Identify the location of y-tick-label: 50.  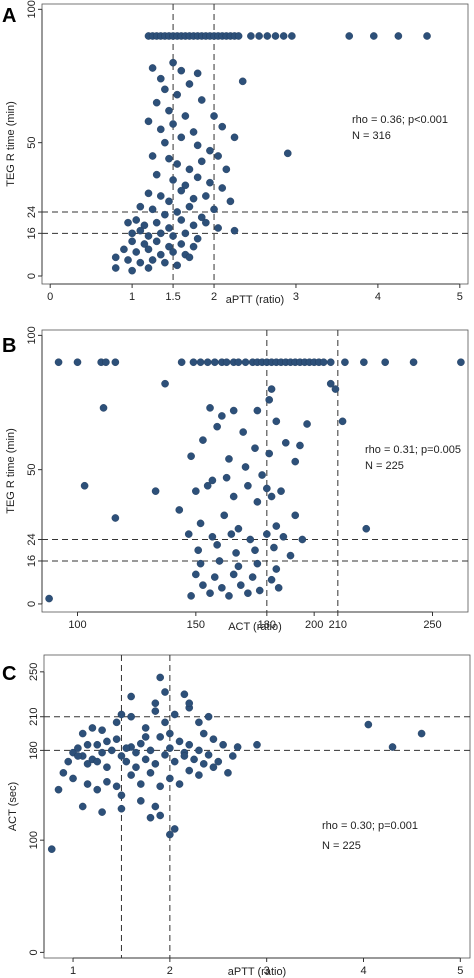
(32, 470).